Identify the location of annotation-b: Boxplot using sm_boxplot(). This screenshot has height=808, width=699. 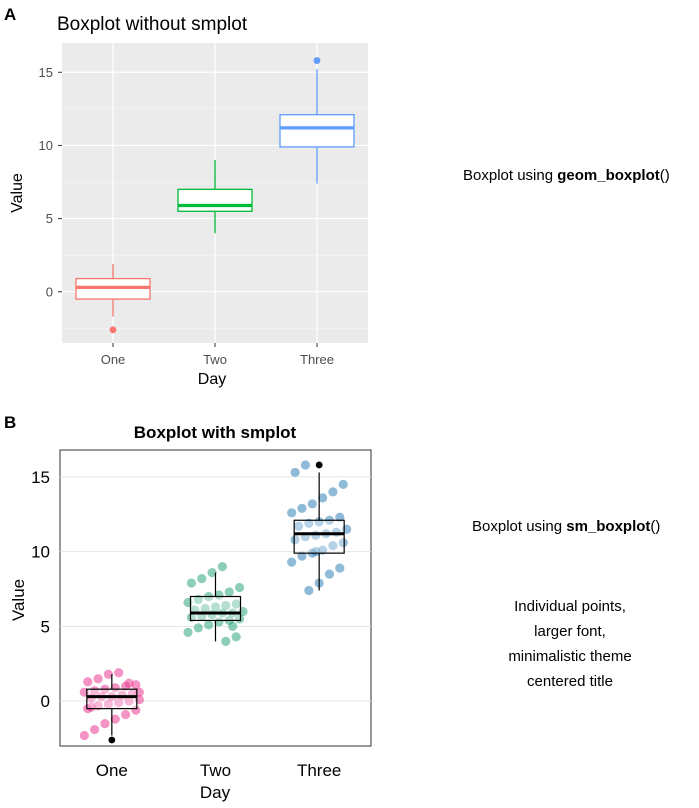
(566, 526).